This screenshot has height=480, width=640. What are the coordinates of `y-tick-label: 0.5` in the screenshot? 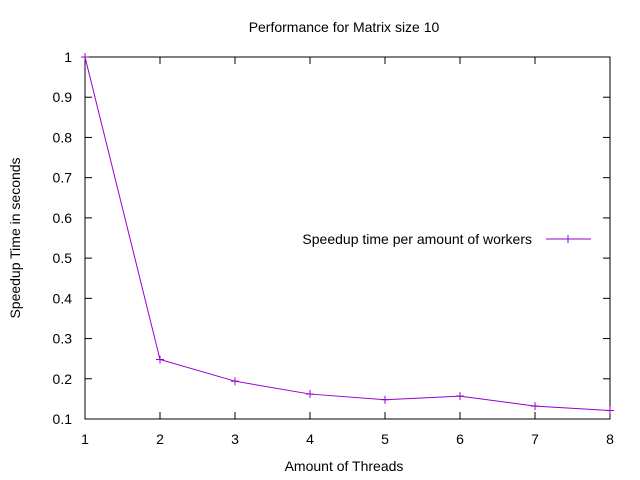 It's located at (63, 258).